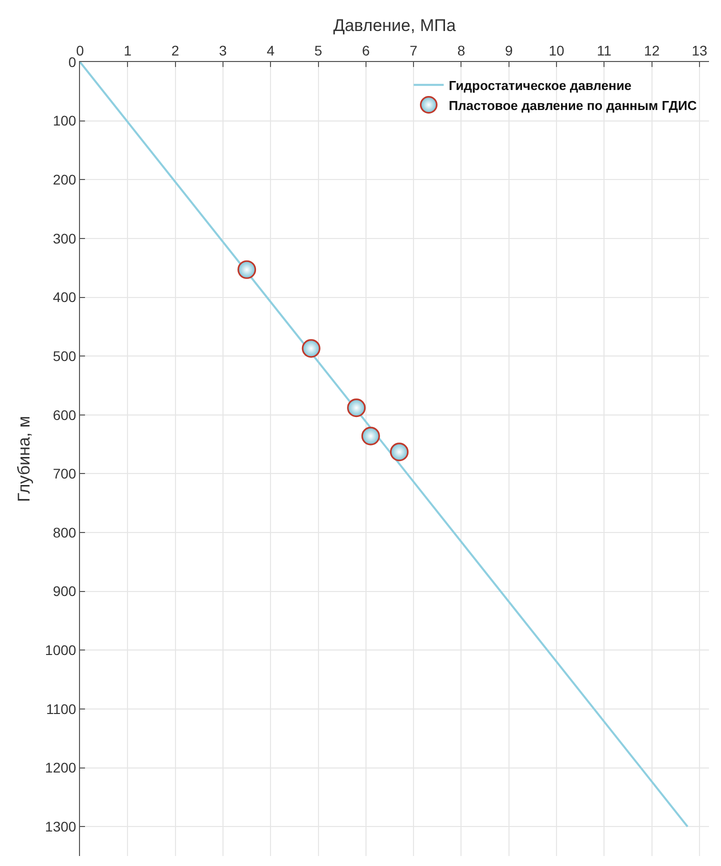 The image size is (721, 866). What do you see at coordinates (64, 414) in the screenshot?
I see `y-tick-label: 600` at bounding box center [64, 414].